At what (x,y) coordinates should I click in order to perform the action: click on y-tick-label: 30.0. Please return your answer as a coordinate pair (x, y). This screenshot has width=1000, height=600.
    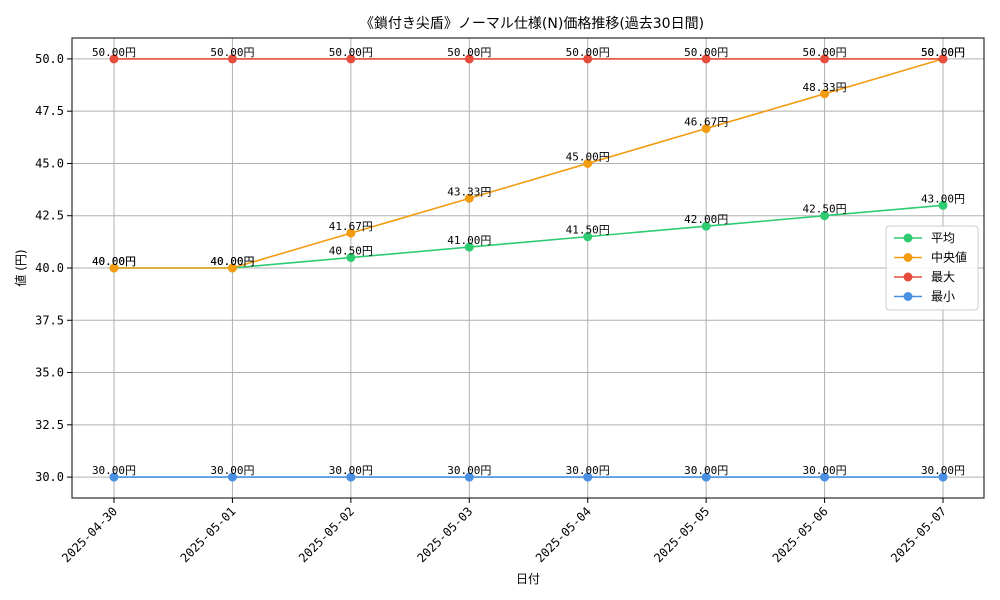
    Looking at the image, I should click on (49, 477).